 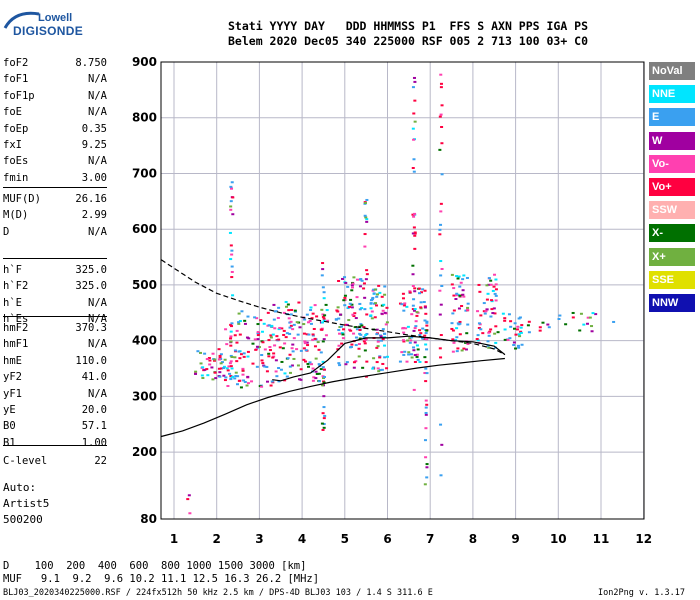 What do you see at coordinates (48, 31) in the screenshot?
I see `logo-bottom-text: DIGISONDE` at bounding box center [48, 31].